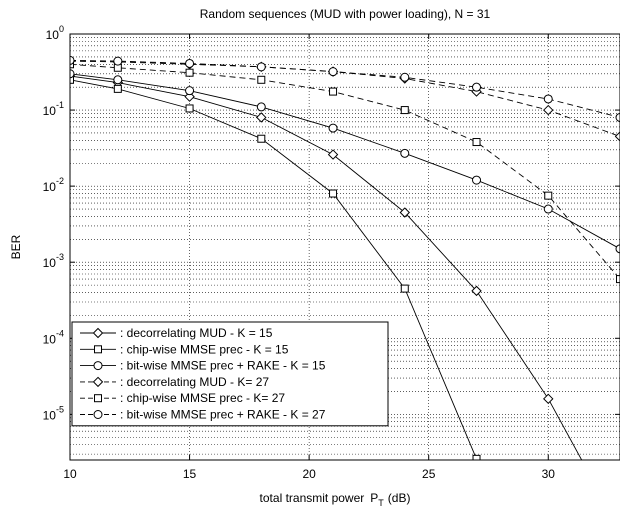 The width and height of the screenshot is (620, 519). What do you see at coordinates (53, 337) in the screenshot?
I see `y-tick-label: 10⁻⁴` at bounding box center [53, 337].